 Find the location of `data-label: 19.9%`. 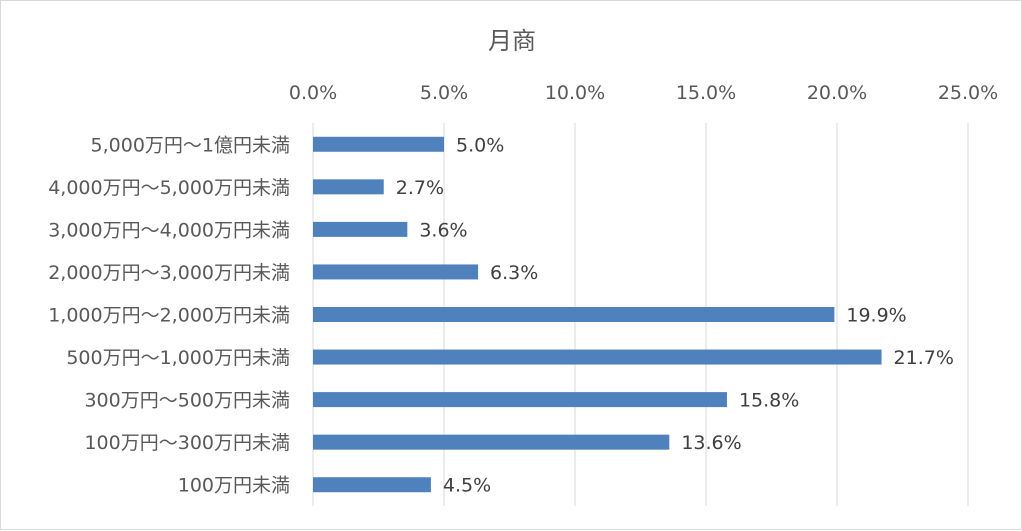

data-label: 19.9% is located at coordinates (876, 316).